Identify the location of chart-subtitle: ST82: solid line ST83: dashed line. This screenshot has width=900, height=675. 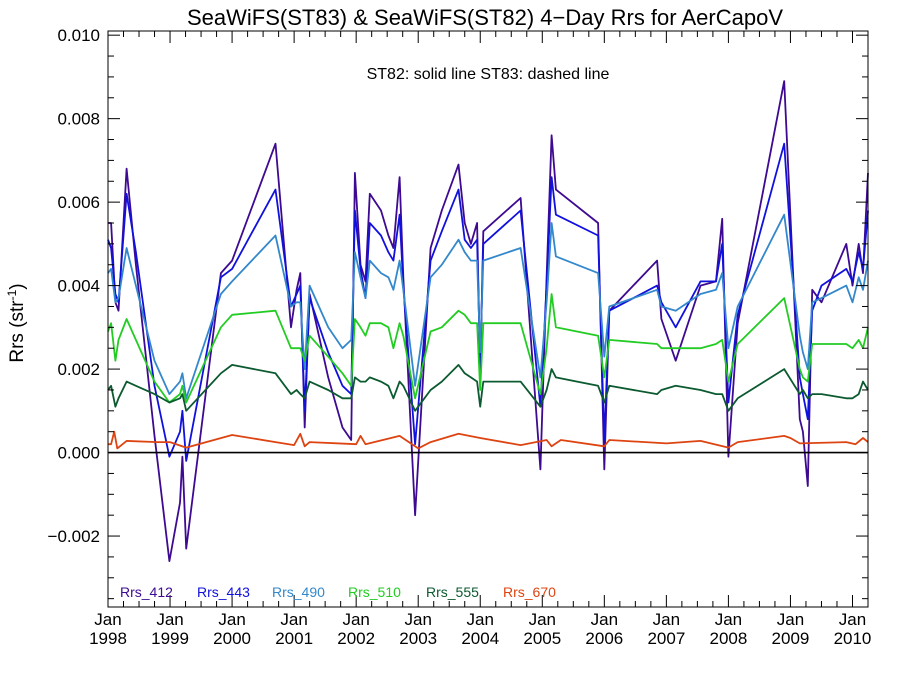
(488, 74).